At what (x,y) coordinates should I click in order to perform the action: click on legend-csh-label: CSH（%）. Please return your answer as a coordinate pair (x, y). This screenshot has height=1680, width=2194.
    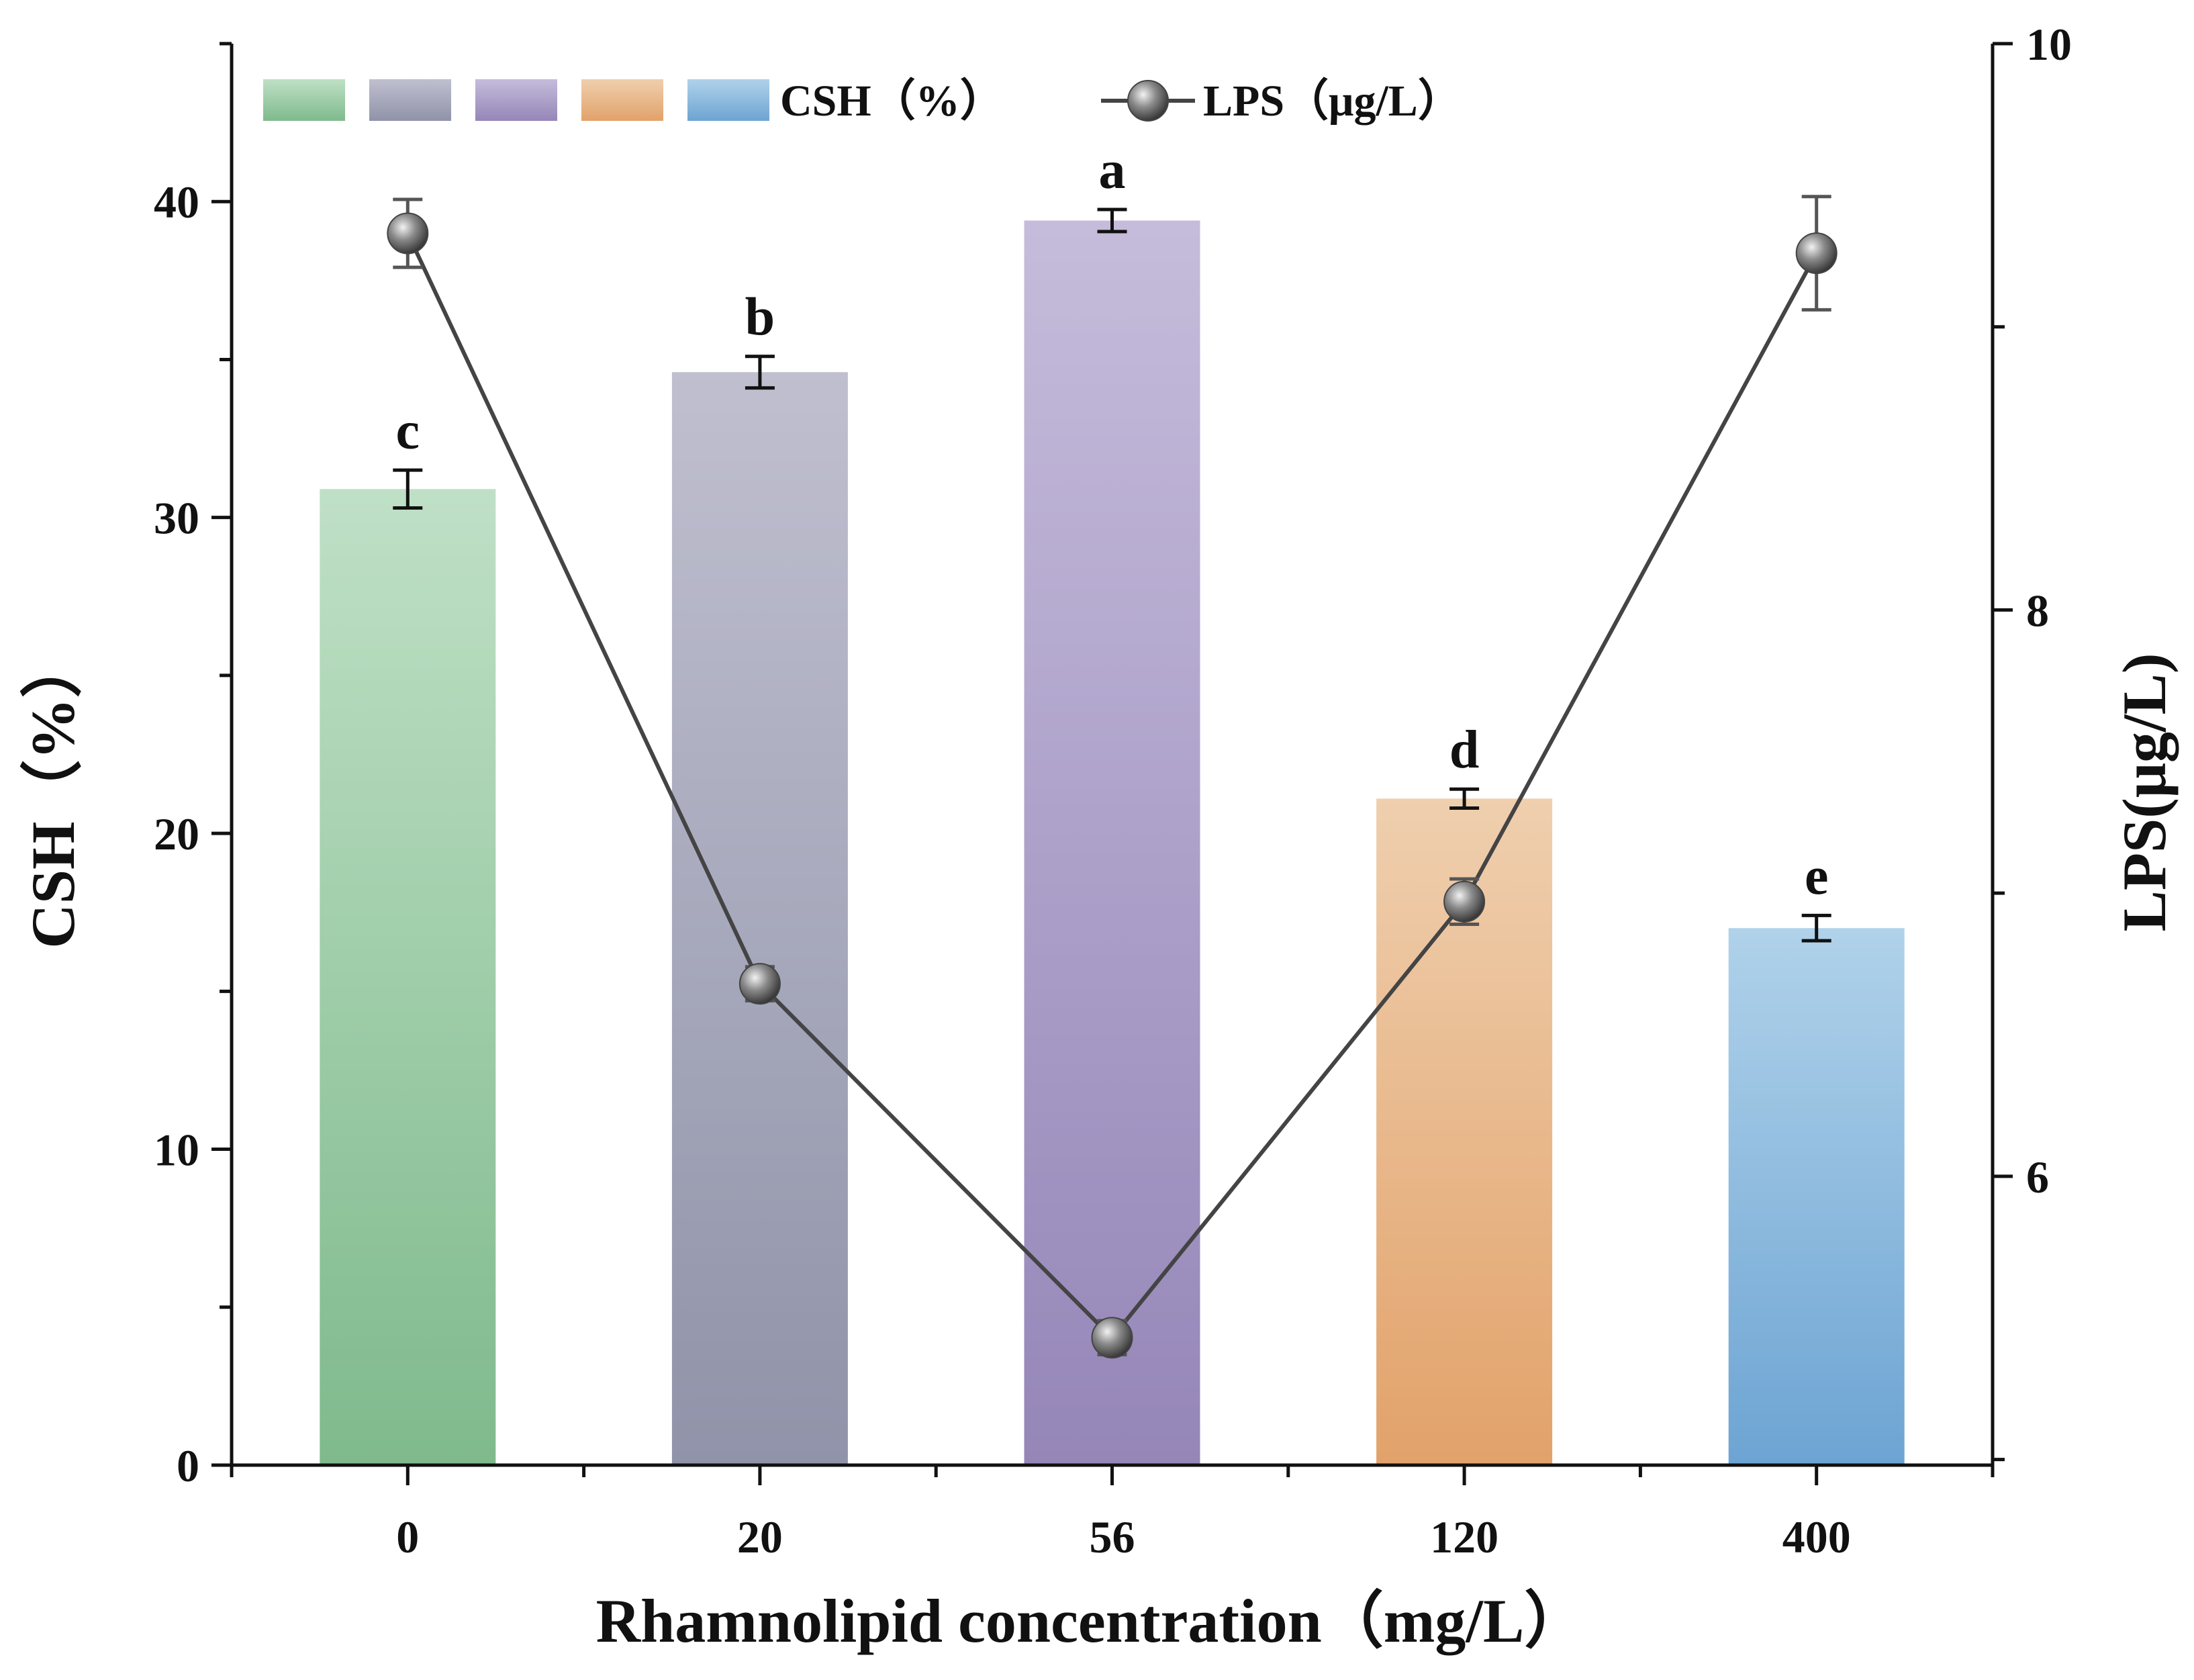
    Looking at the image, I should click on (892, 101).